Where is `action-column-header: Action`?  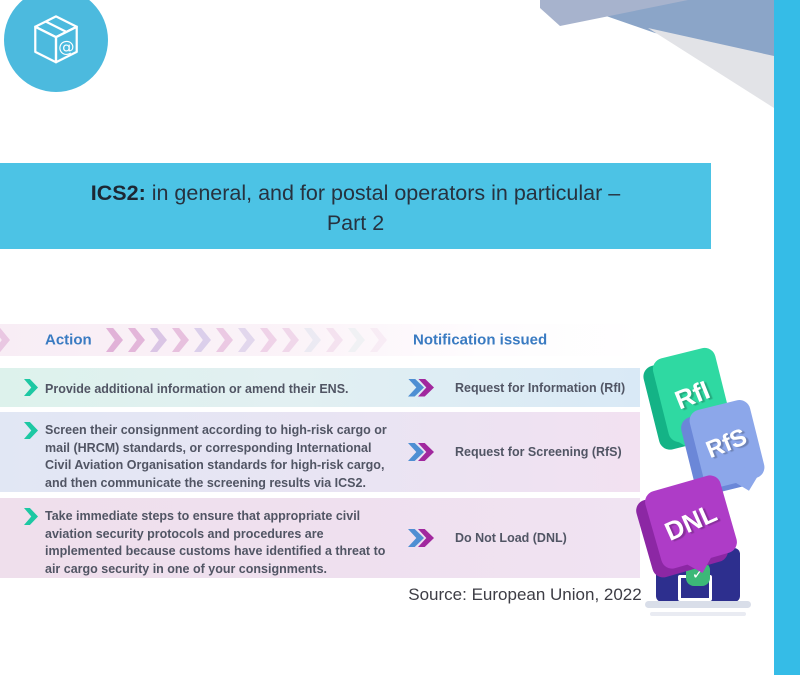 action-column-header: Action is located at coordinates (68, 340).